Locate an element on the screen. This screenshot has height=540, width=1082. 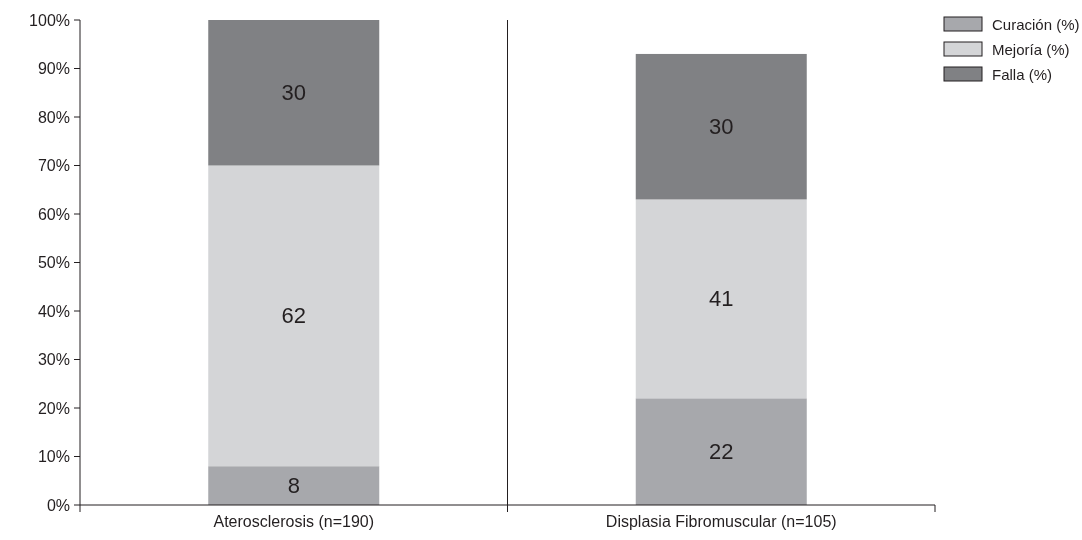
y-tick-label: 20% is located at coordinates (53, 408).